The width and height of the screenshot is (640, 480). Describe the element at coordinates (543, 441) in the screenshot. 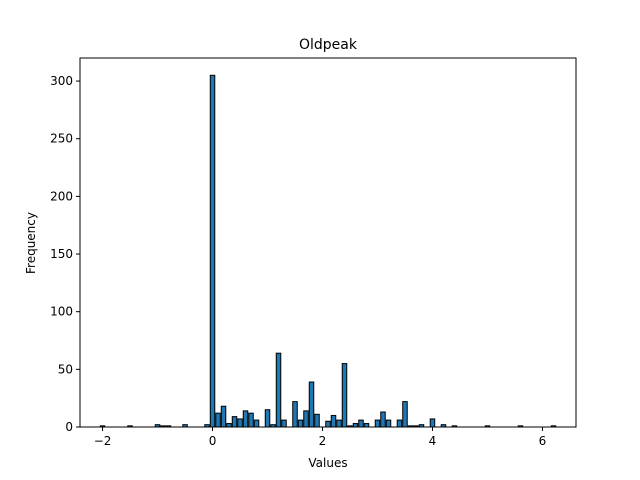

I see `x-tick-label: 6` at that location.